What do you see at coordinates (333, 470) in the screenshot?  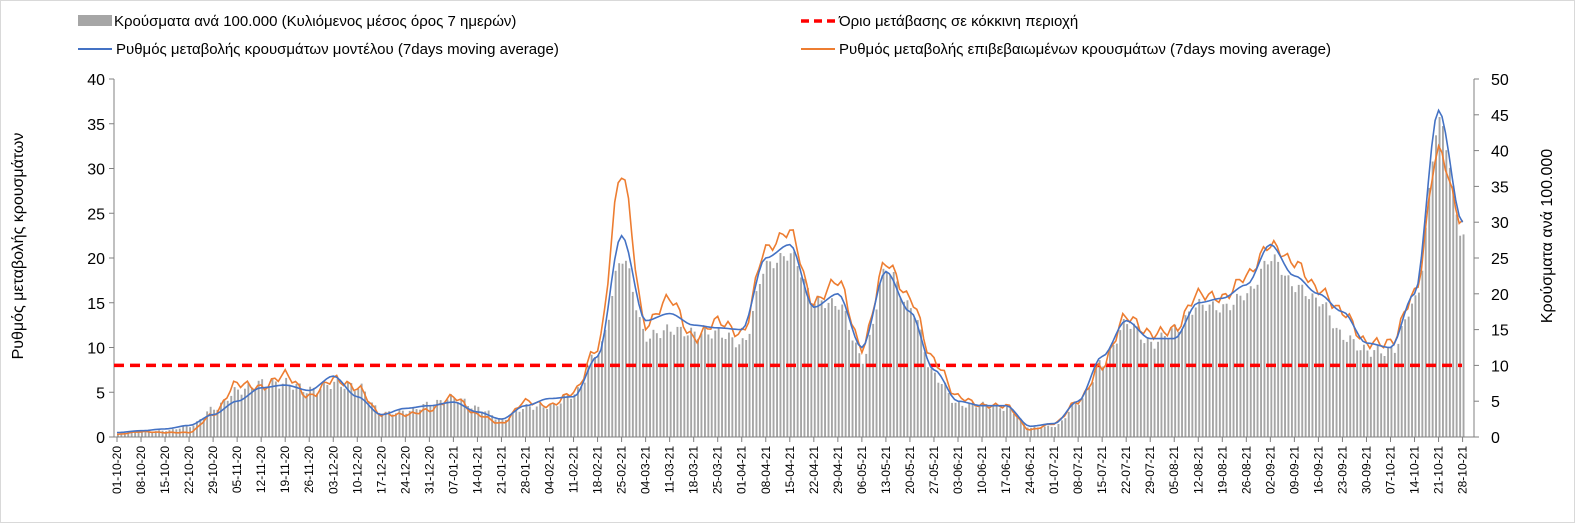 I see `x-tick-label: 03-12-20` at bounding box center [333, 470].